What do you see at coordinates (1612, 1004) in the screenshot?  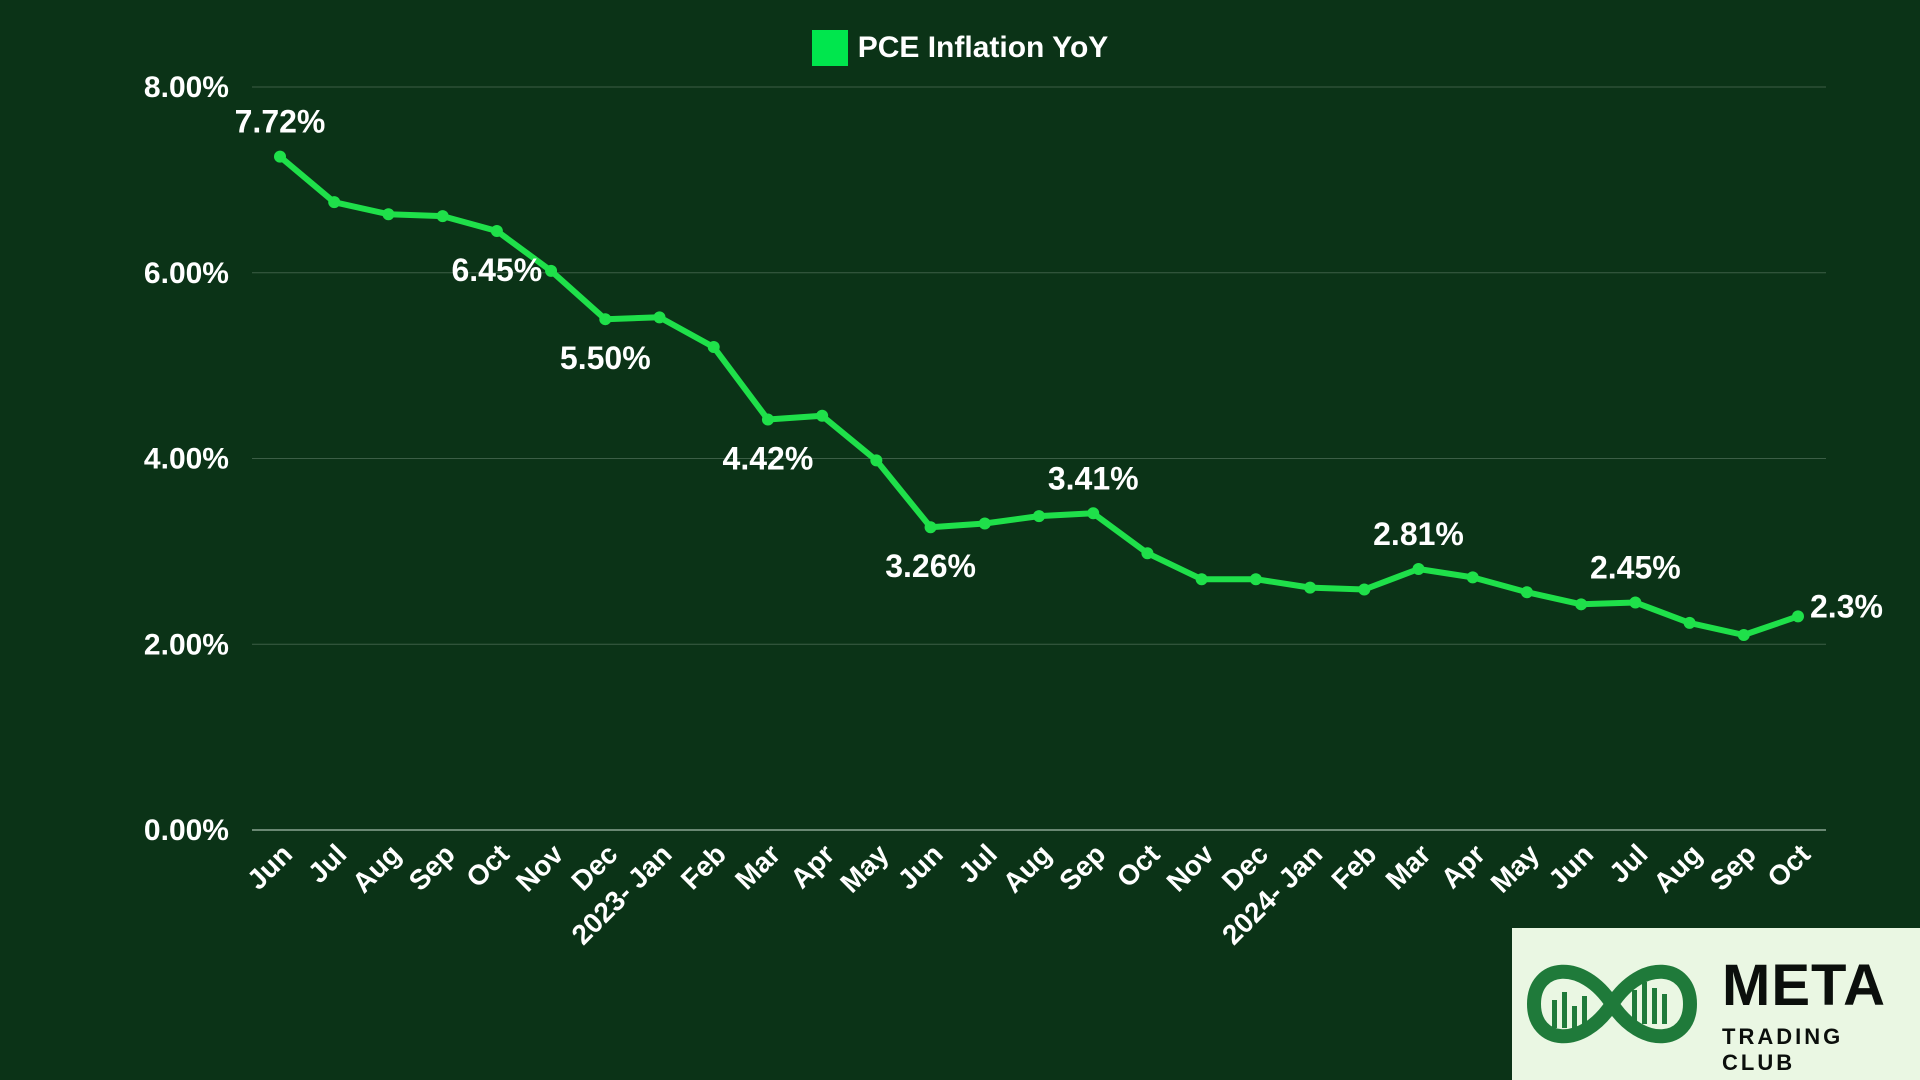 I see `infinity-chart-logo-icon` at bounding box center [1612, 1004].